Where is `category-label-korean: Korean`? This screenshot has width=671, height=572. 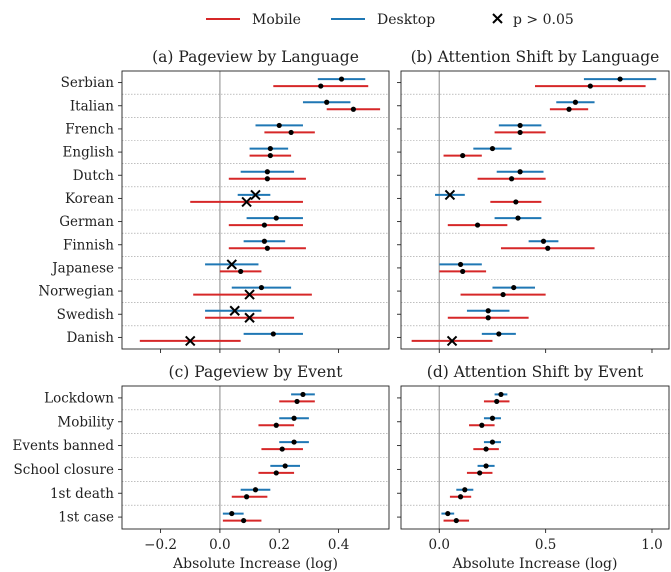 category-label-korean: Korean is located at coordinates (89, 199).